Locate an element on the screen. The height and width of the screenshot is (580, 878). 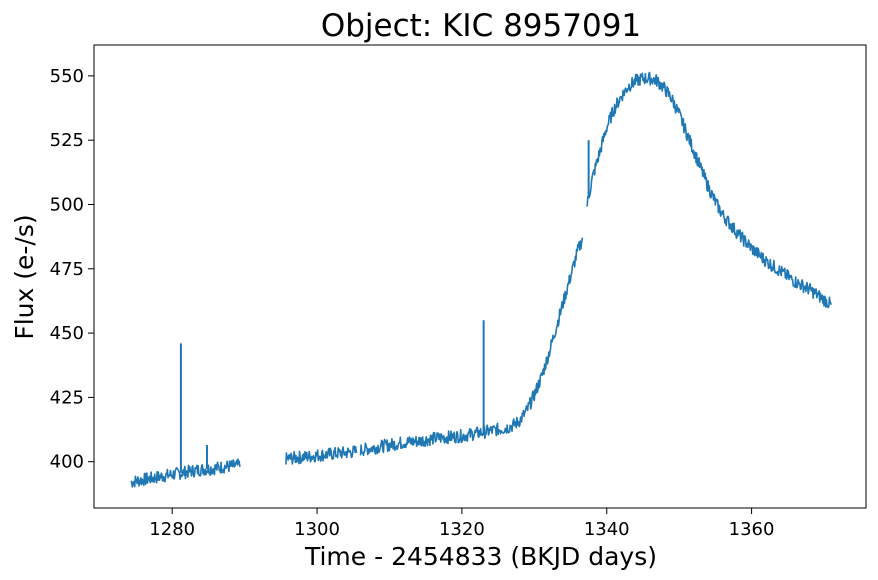
y-tick-label-2: 450 is located at coordinates (67, 333).